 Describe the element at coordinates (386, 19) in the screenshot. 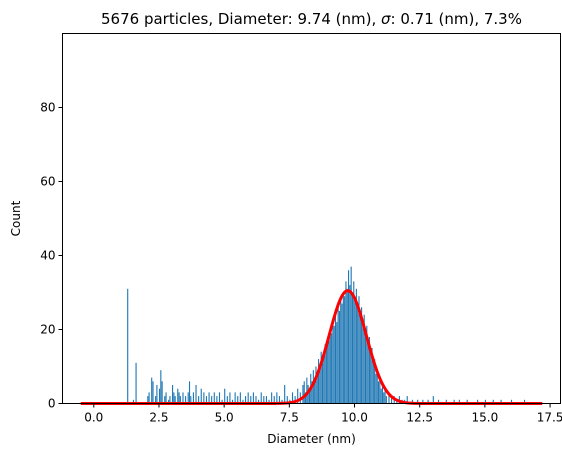

I see `chart-title-sigma: σ` at that location.